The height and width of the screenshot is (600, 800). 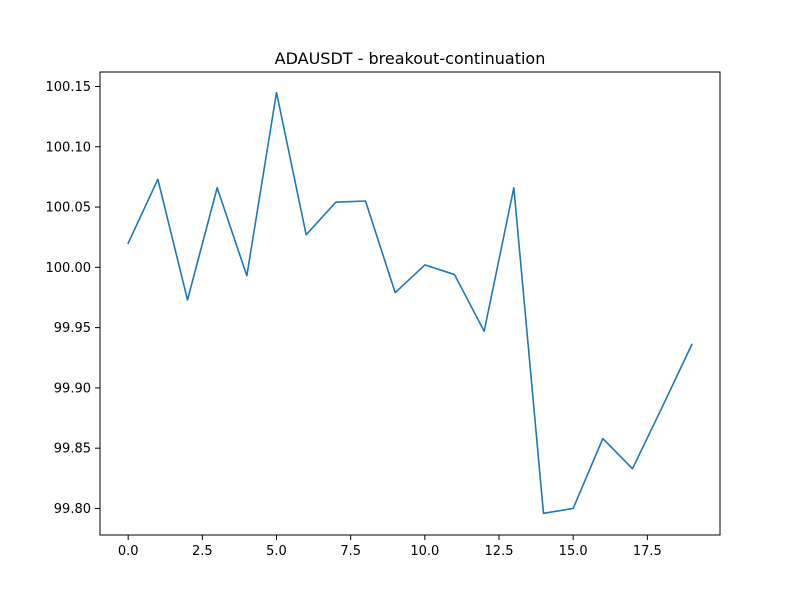 I want to click on x-axis: 0.0 2.5 5.0 7.5 10.0 12.5 15.0 17.5, so click(x=390, y=547).